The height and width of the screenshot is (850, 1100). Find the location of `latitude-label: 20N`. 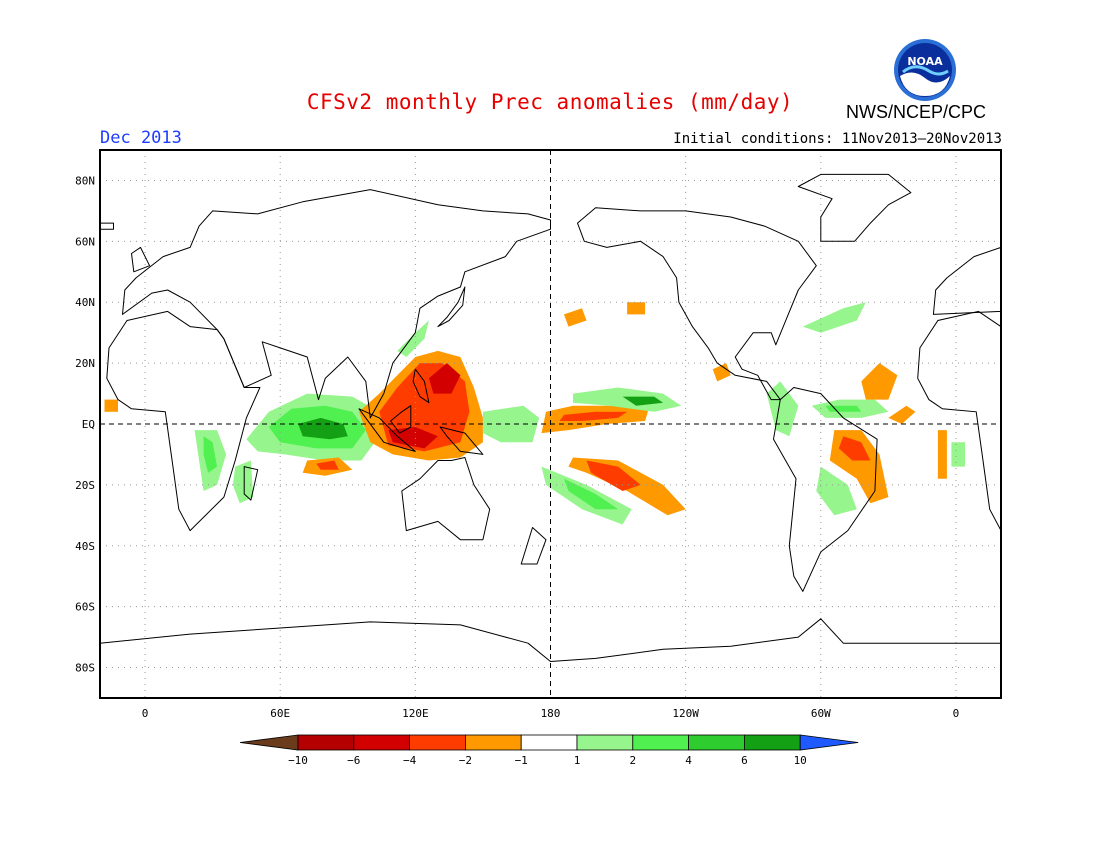

latitude-label: 20N is located at coordinates (85, 363).